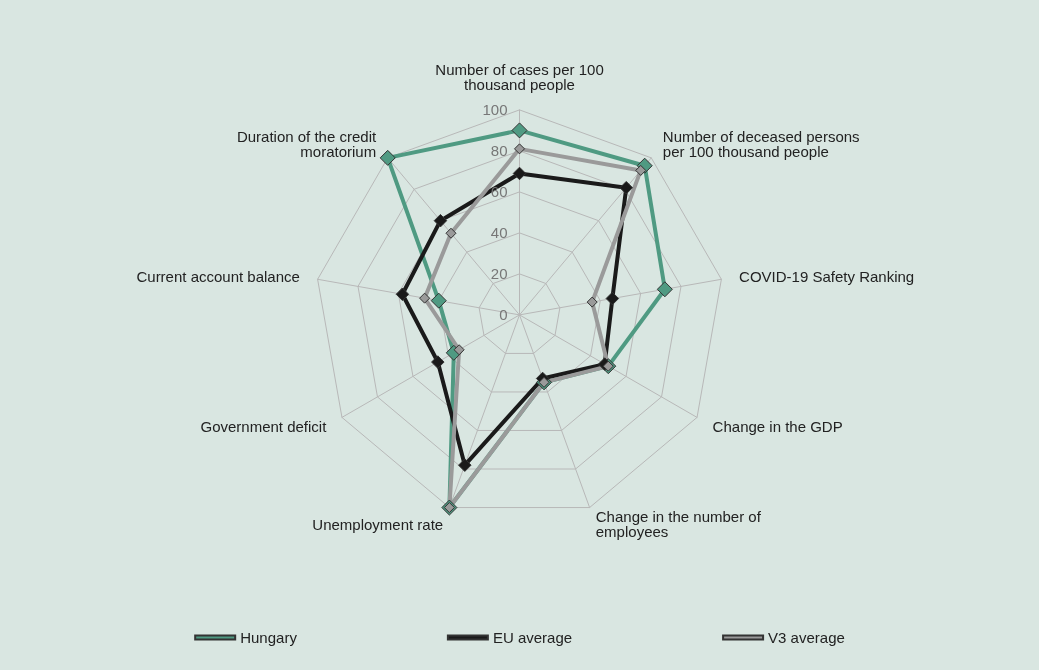 This screenshot has width=1039, height=670. I want to click on spoke-label: Change in the GDP, so click(777, 426).